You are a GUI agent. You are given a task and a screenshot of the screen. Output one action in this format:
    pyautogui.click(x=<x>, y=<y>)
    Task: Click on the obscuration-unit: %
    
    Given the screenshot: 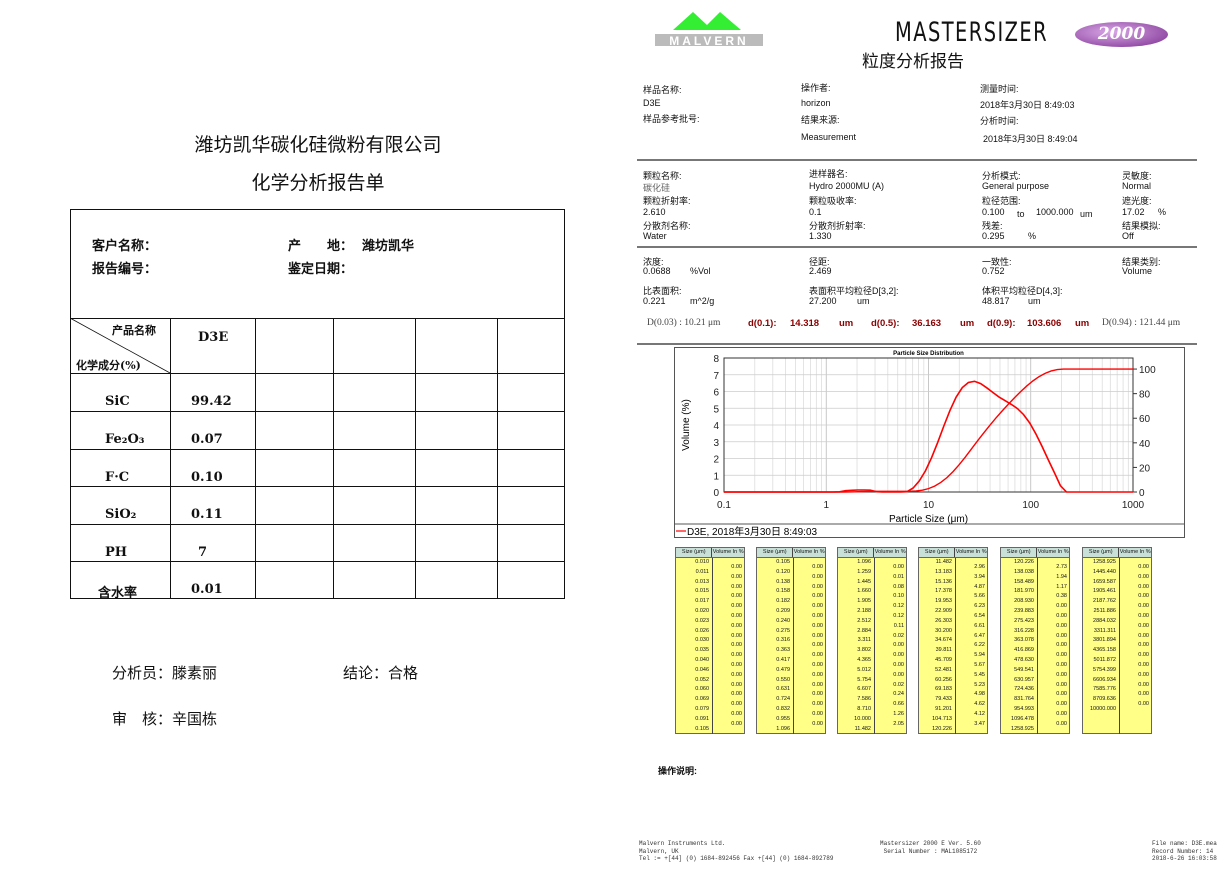 What is the action you would take?
    pyautogui.click(x=1162, y=212)
    